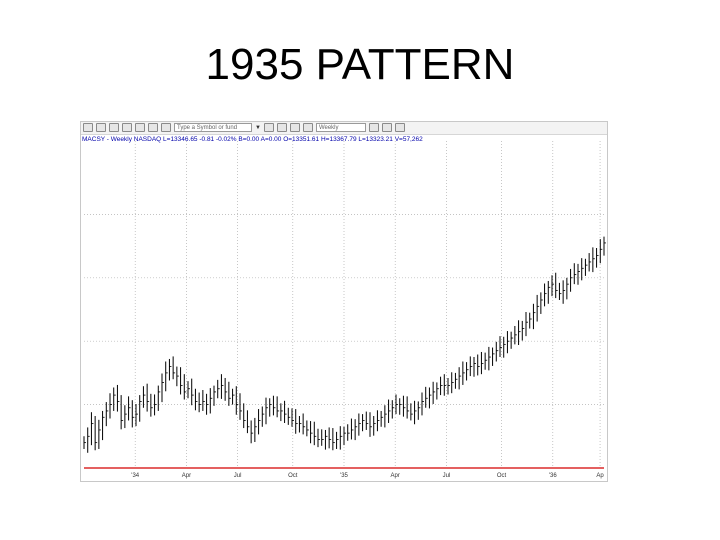 The image size is (720, 540). What do you see at coordinates (600, 476) in the screenshot?
I see `x-tick-label: Ap` at bounding box center [600, 476].